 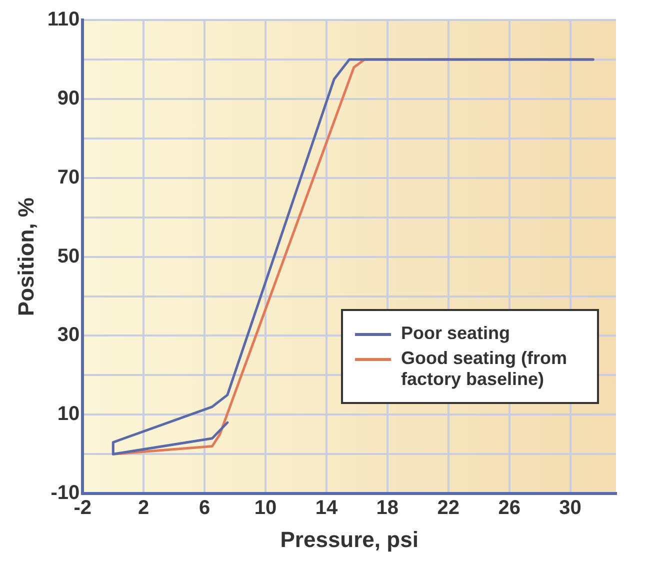 I want to click on x-axis-title: Pressure, psi, so click(x=349, y=539).